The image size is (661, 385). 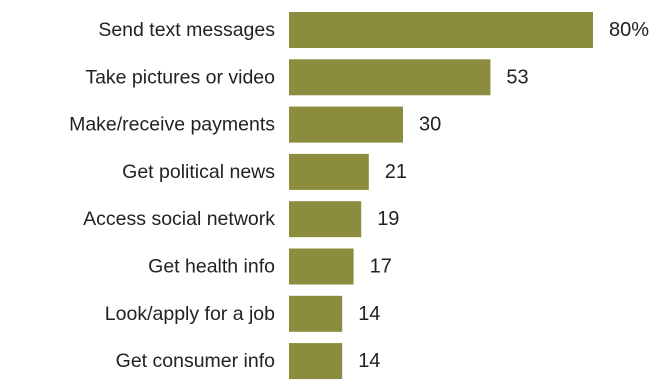 I want to click on category-label: Take pictures or video, so click(x=180, y=77).